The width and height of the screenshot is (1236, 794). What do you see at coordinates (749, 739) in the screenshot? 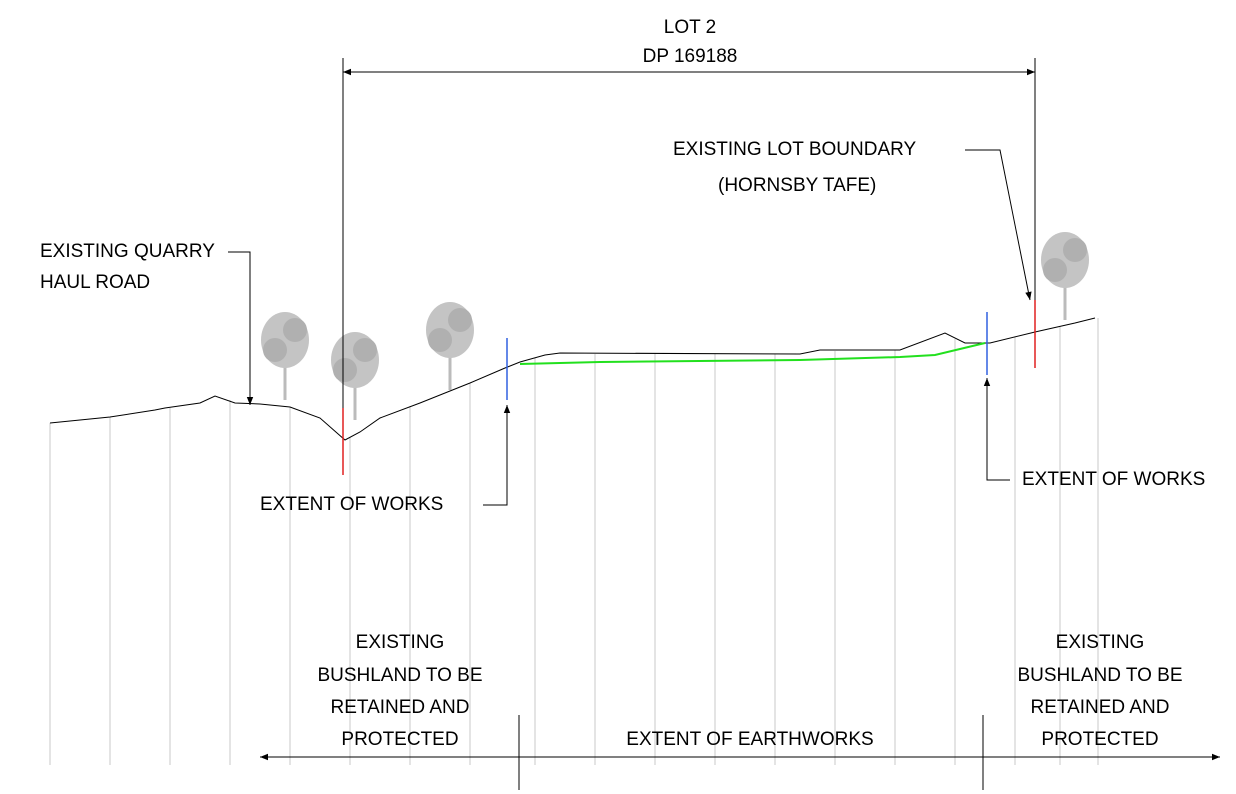
I see `zone-label: EXTENT OF EARTHWORKS` at bounding box center [749, 739].